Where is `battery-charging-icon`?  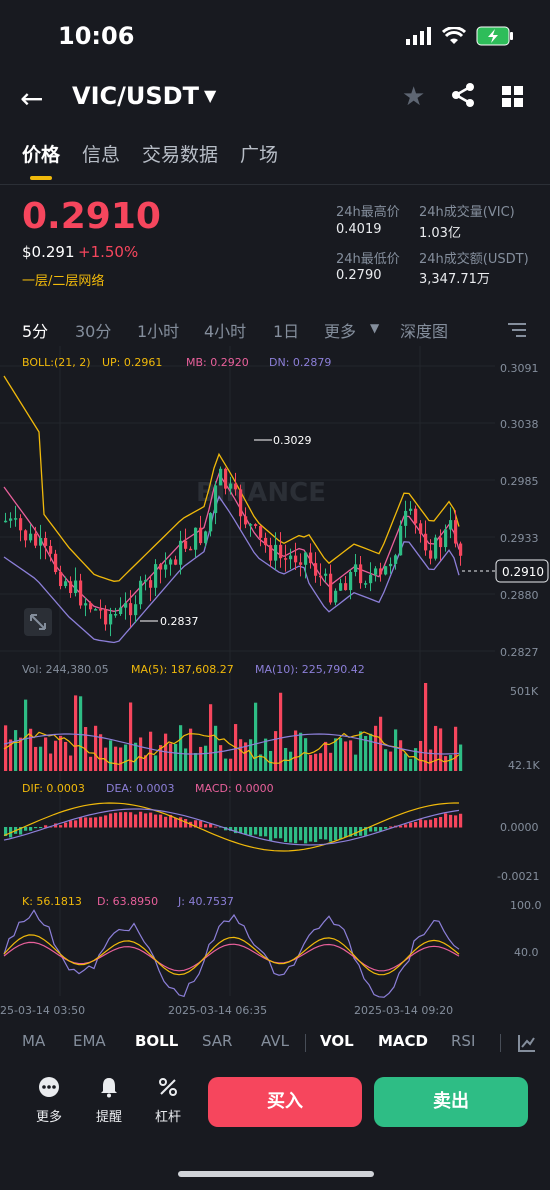 battery-charging-icon is located at coordinates (494, 36).